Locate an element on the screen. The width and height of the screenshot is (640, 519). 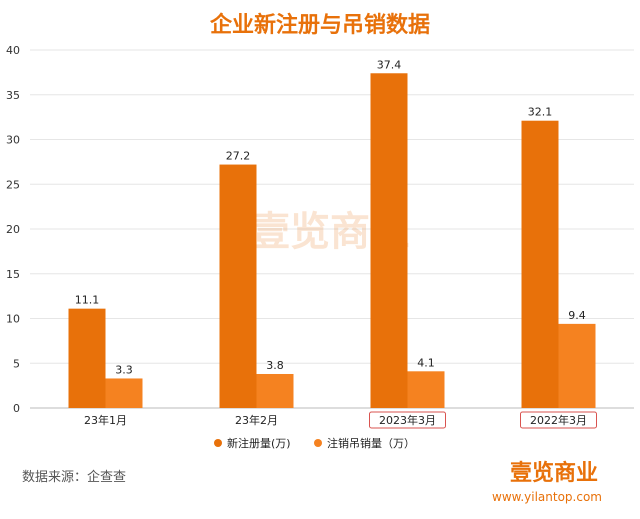
y-tick-label: 15 is located at coordinates (13, 274).